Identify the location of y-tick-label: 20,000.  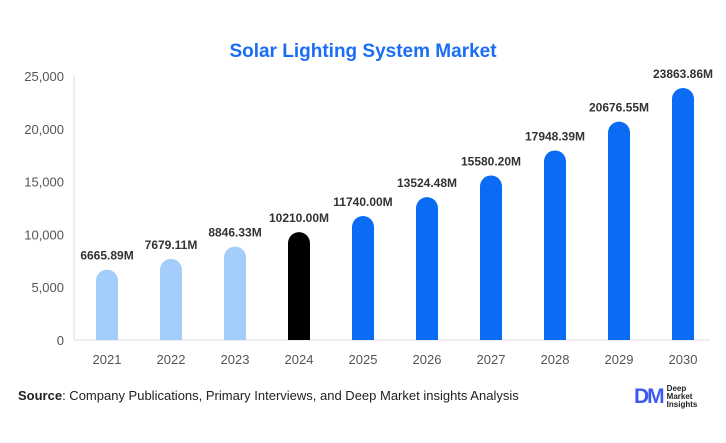
(44, 129).